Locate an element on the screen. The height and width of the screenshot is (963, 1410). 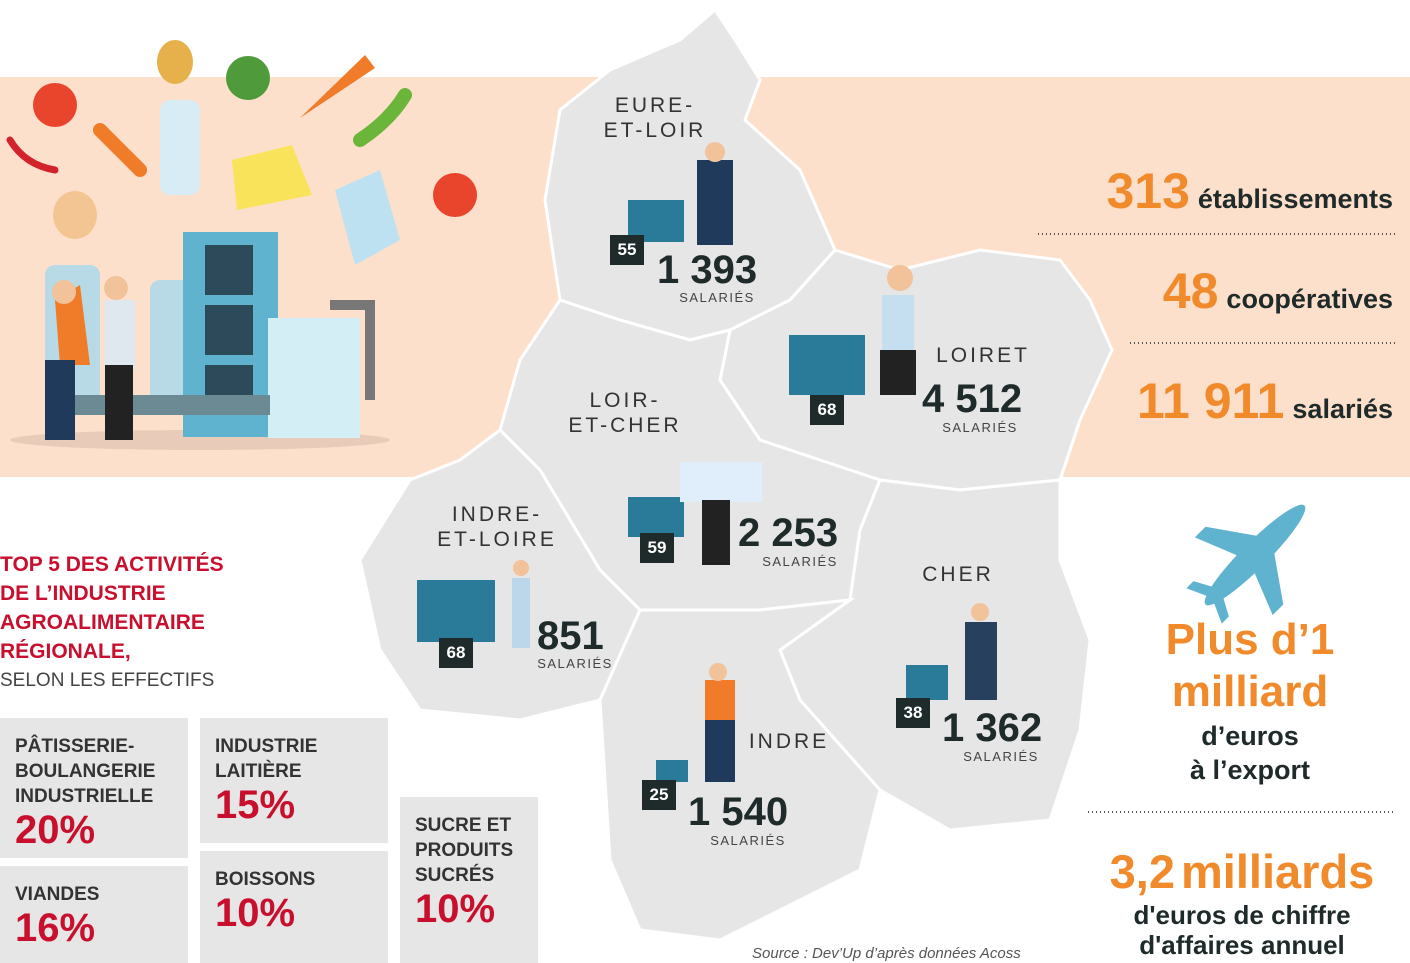
stat: 11 911 salariés is located at coordinates (1265, 401).